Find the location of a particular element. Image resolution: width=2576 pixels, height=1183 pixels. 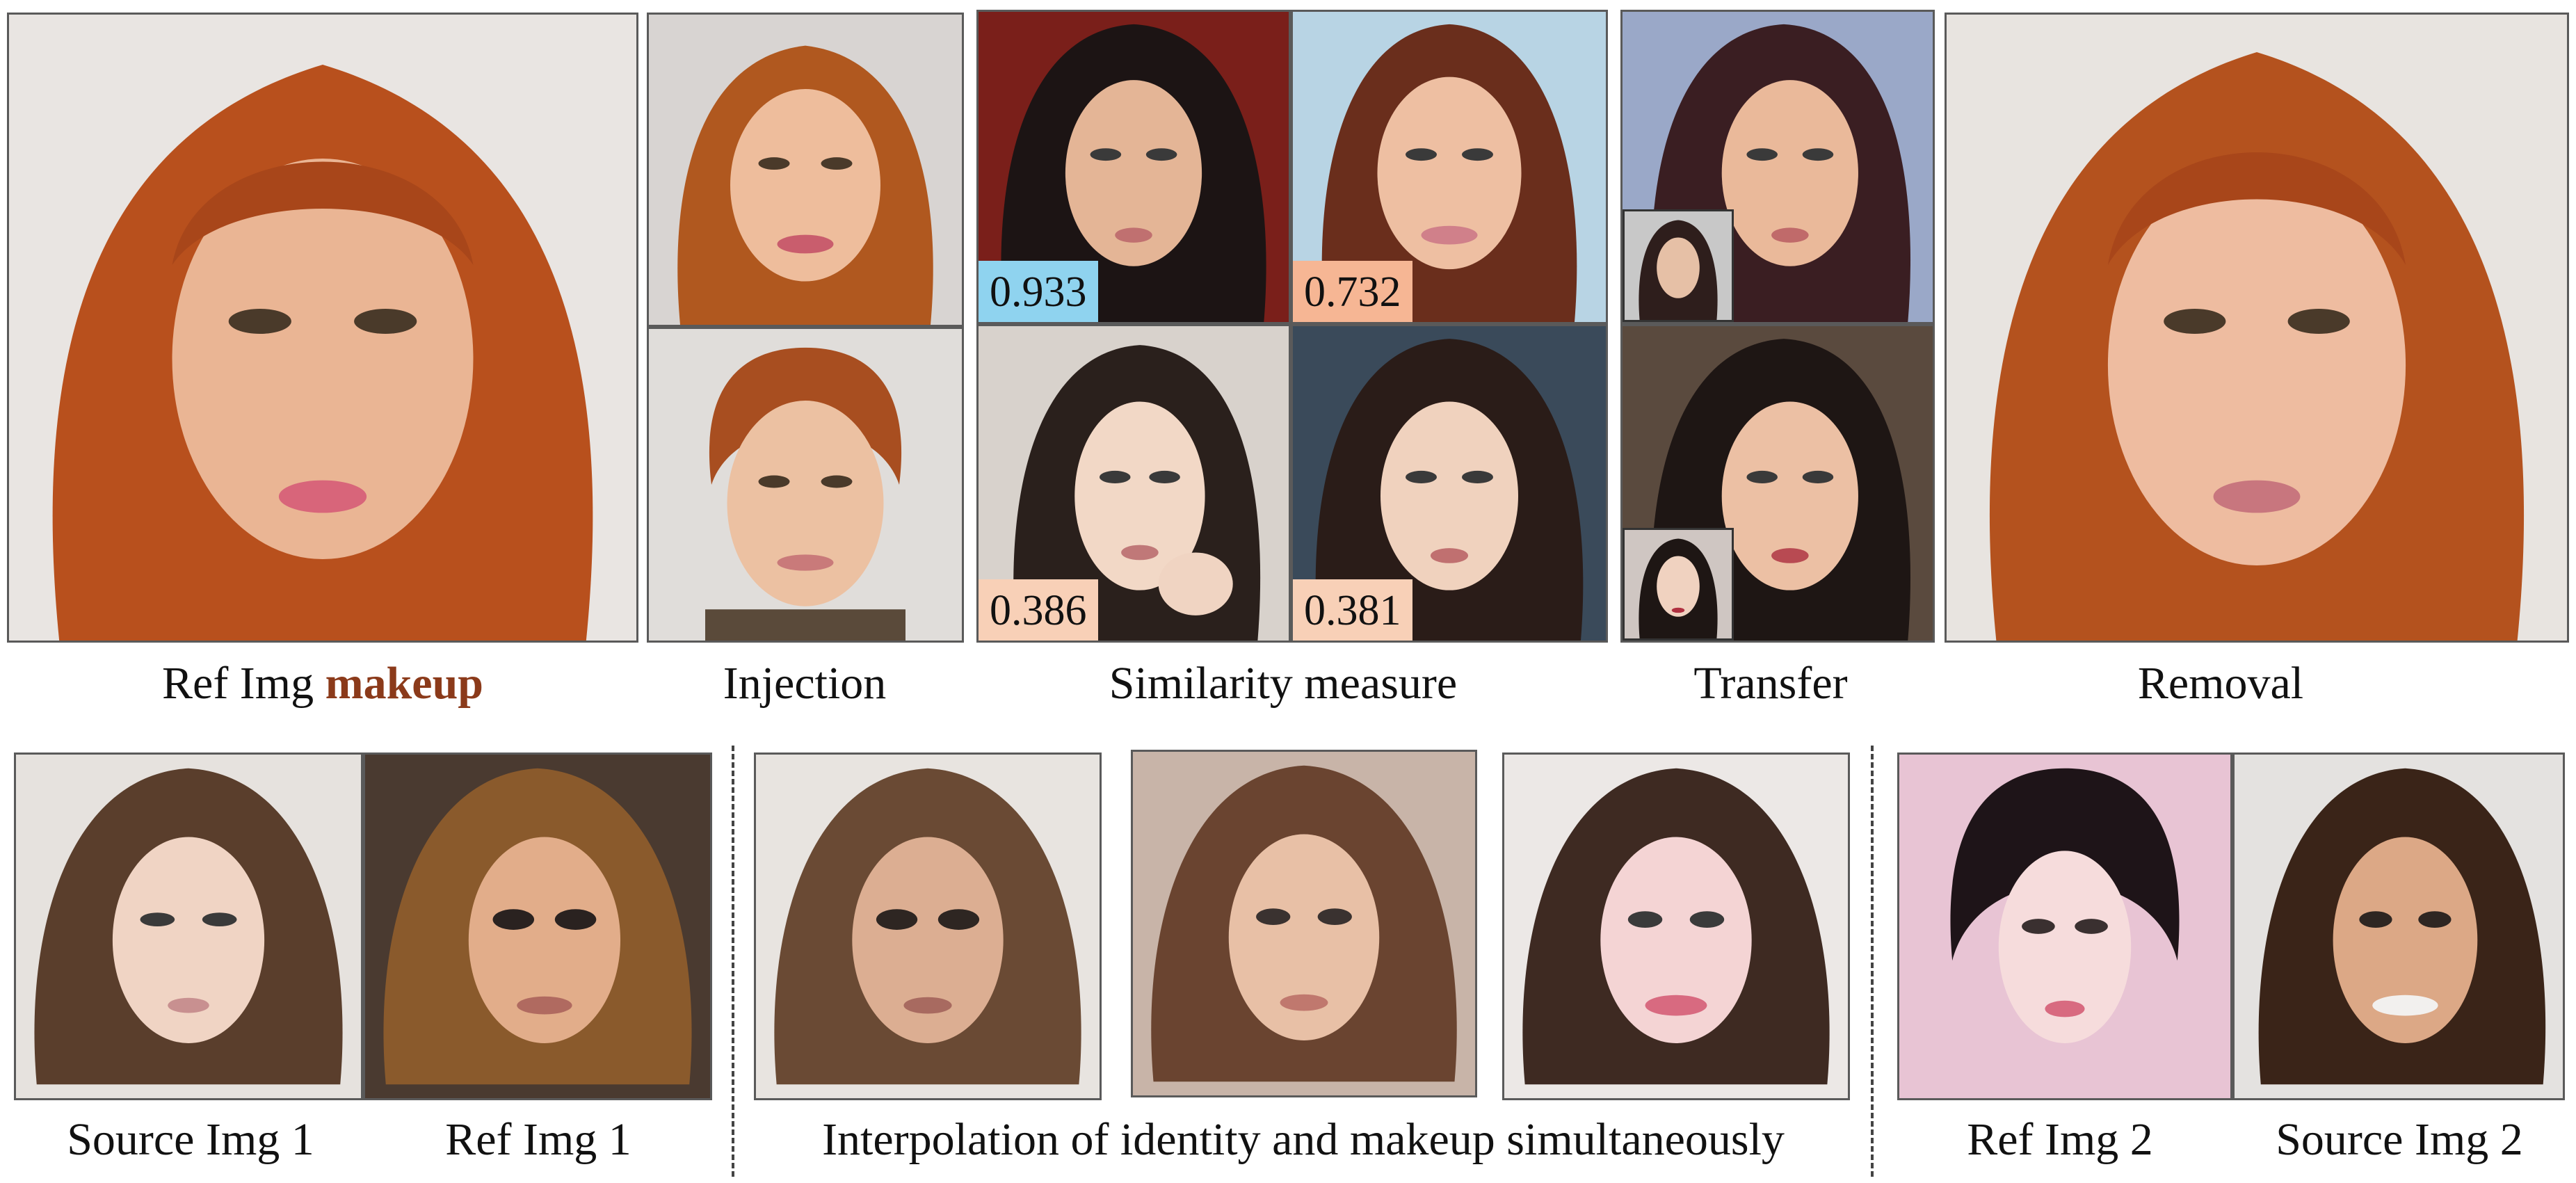

similarity-photo-1: 0.933 is located at coordinates (1133, 167).